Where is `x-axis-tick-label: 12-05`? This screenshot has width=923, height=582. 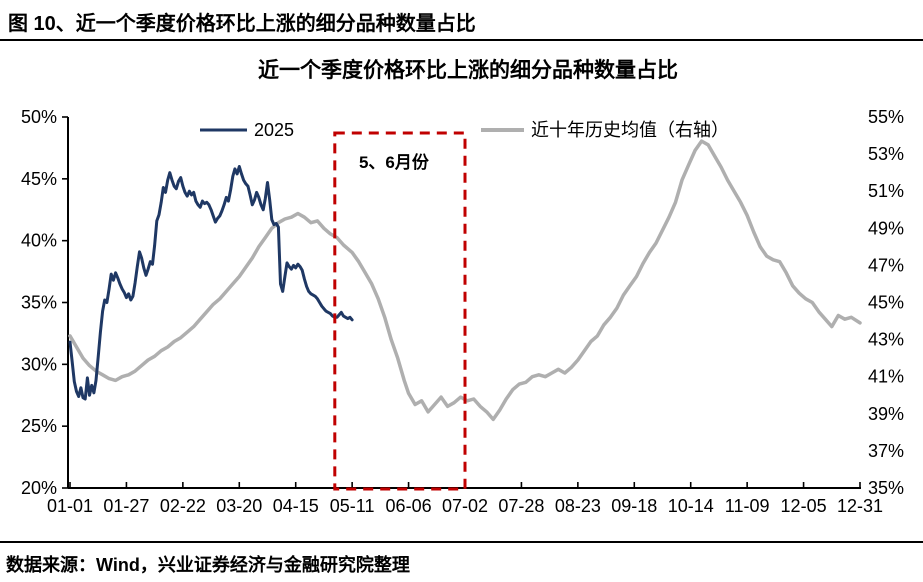
x-axis-tick-label: 12-05 is located at coordinates (804, 506).